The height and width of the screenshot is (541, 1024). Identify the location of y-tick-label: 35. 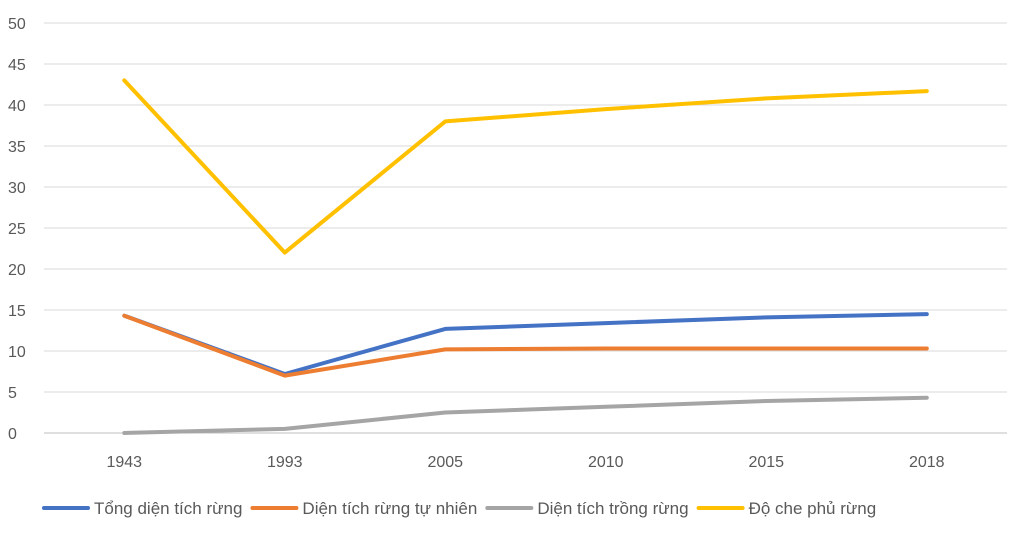
(17, 147).